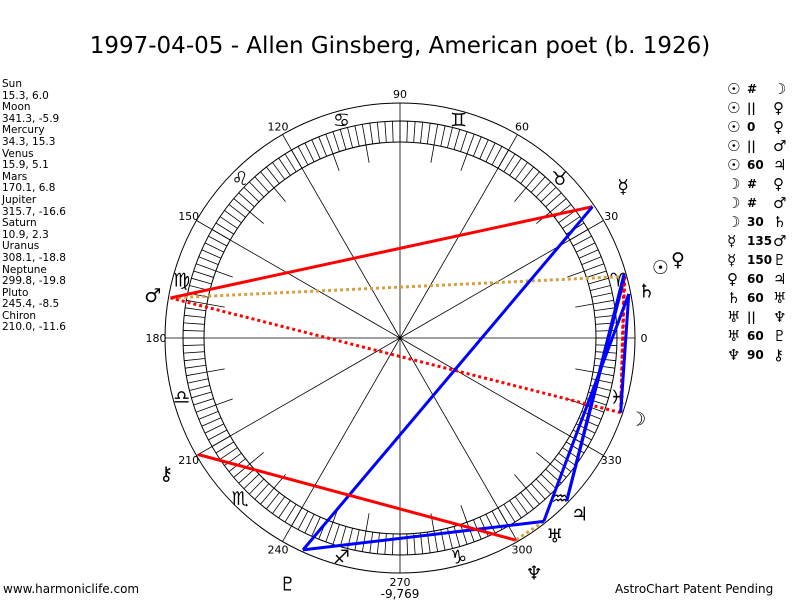  I want to click on planet-glyph: ♅, so click(734, 316).